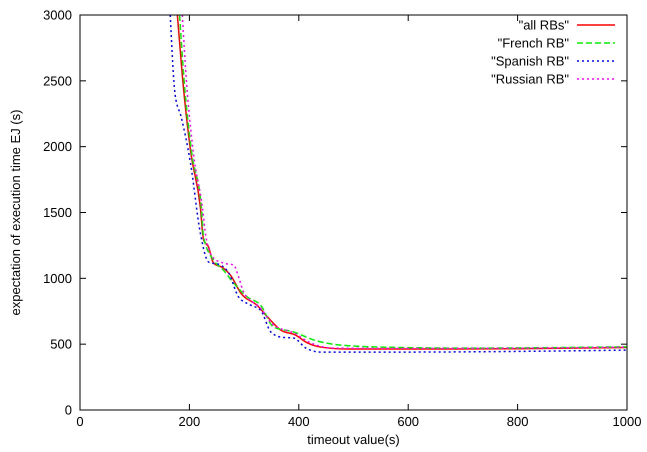  Describe the element at coordinates (544, 25) in the screenshot. I see `legend-label: "all RBs"` at that location.